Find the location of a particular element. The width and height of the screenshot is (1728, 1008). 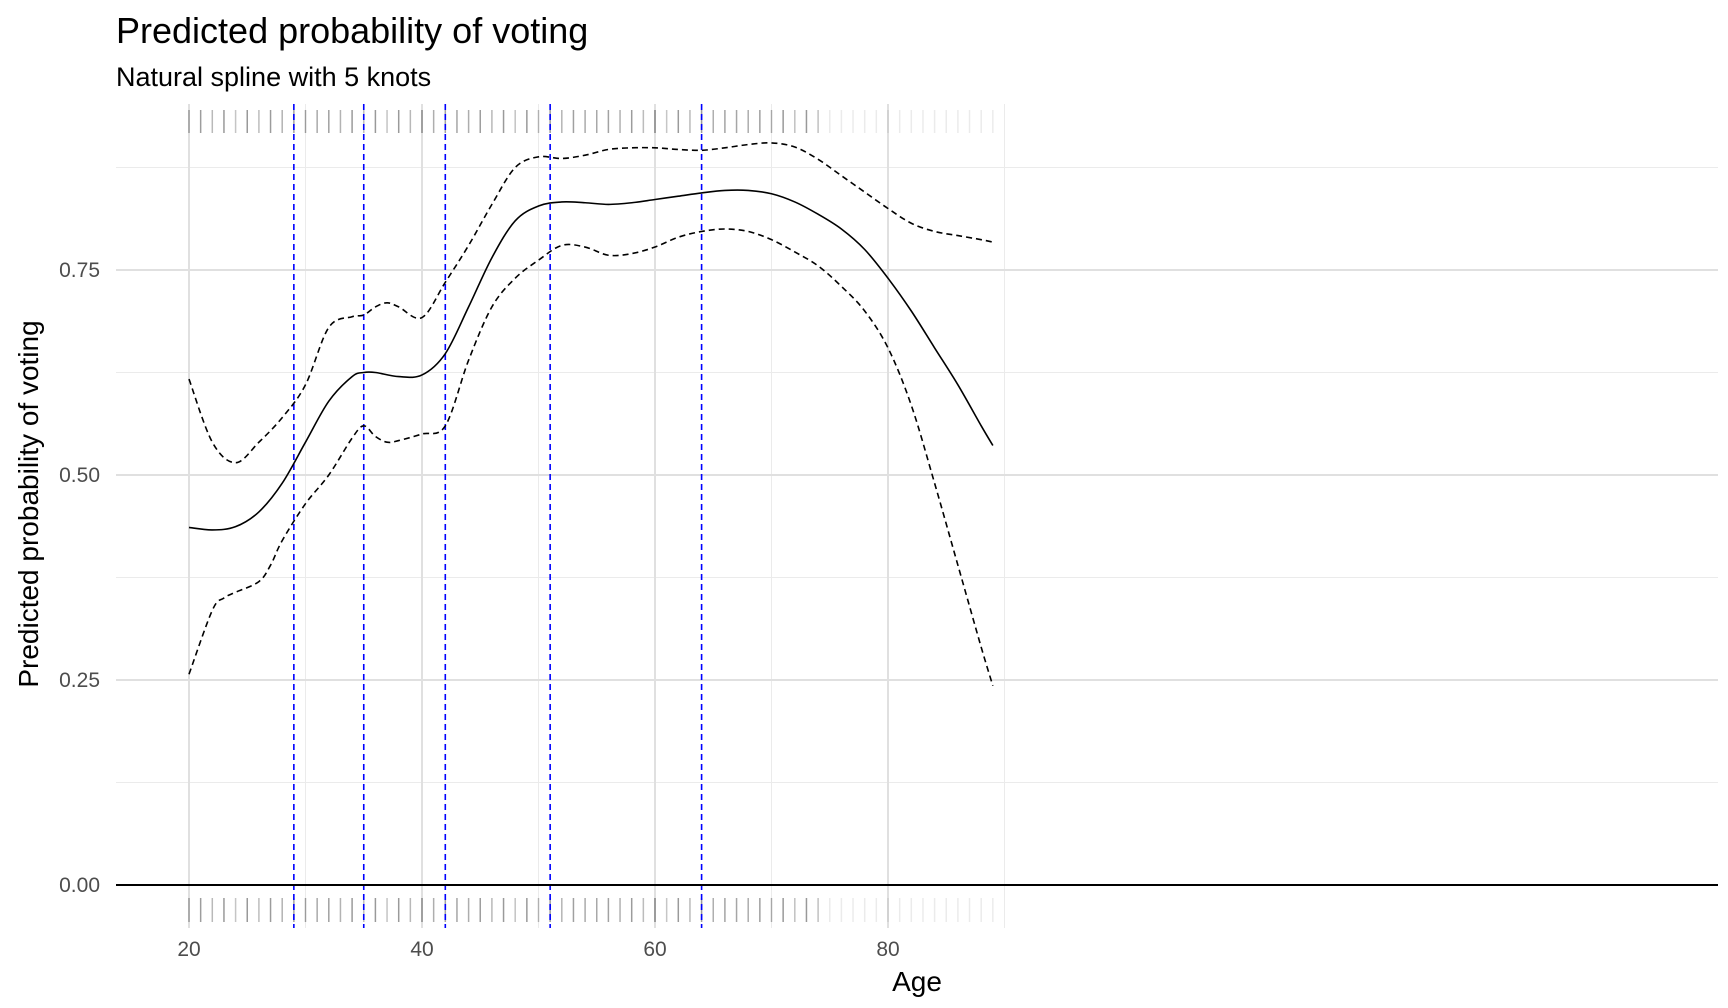

x-tick-label: 60 is located at coordinates (654, 949).